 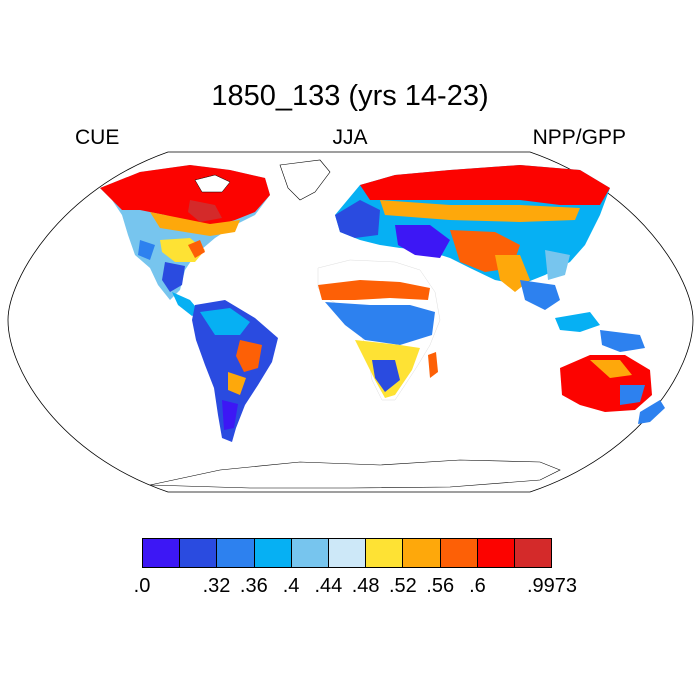 What do you see at coordinates (253, 586) in the screenshot?
I see `colorbar-tick-label: .36` at bounding box center [253, 586].